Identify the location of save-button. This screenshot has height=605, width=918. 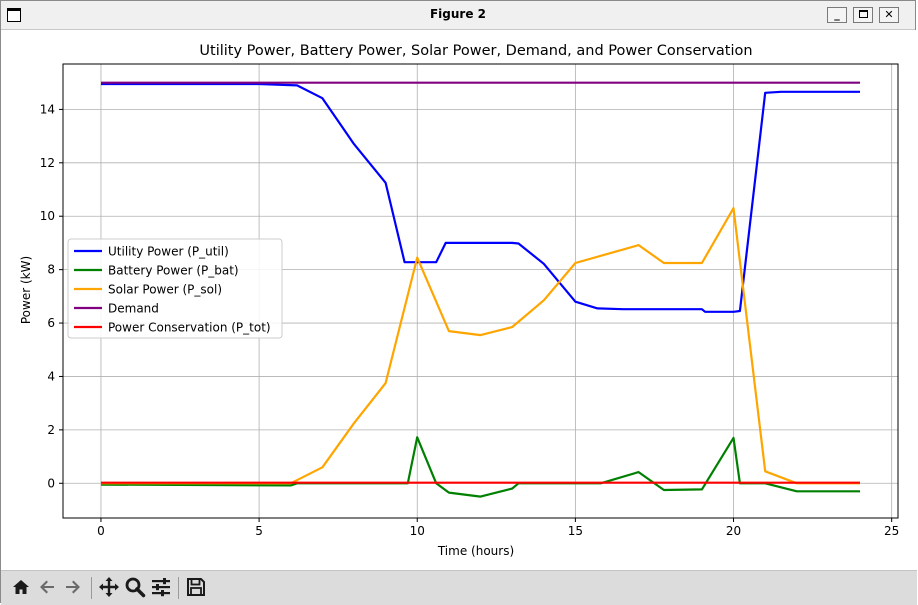
(196, 587).